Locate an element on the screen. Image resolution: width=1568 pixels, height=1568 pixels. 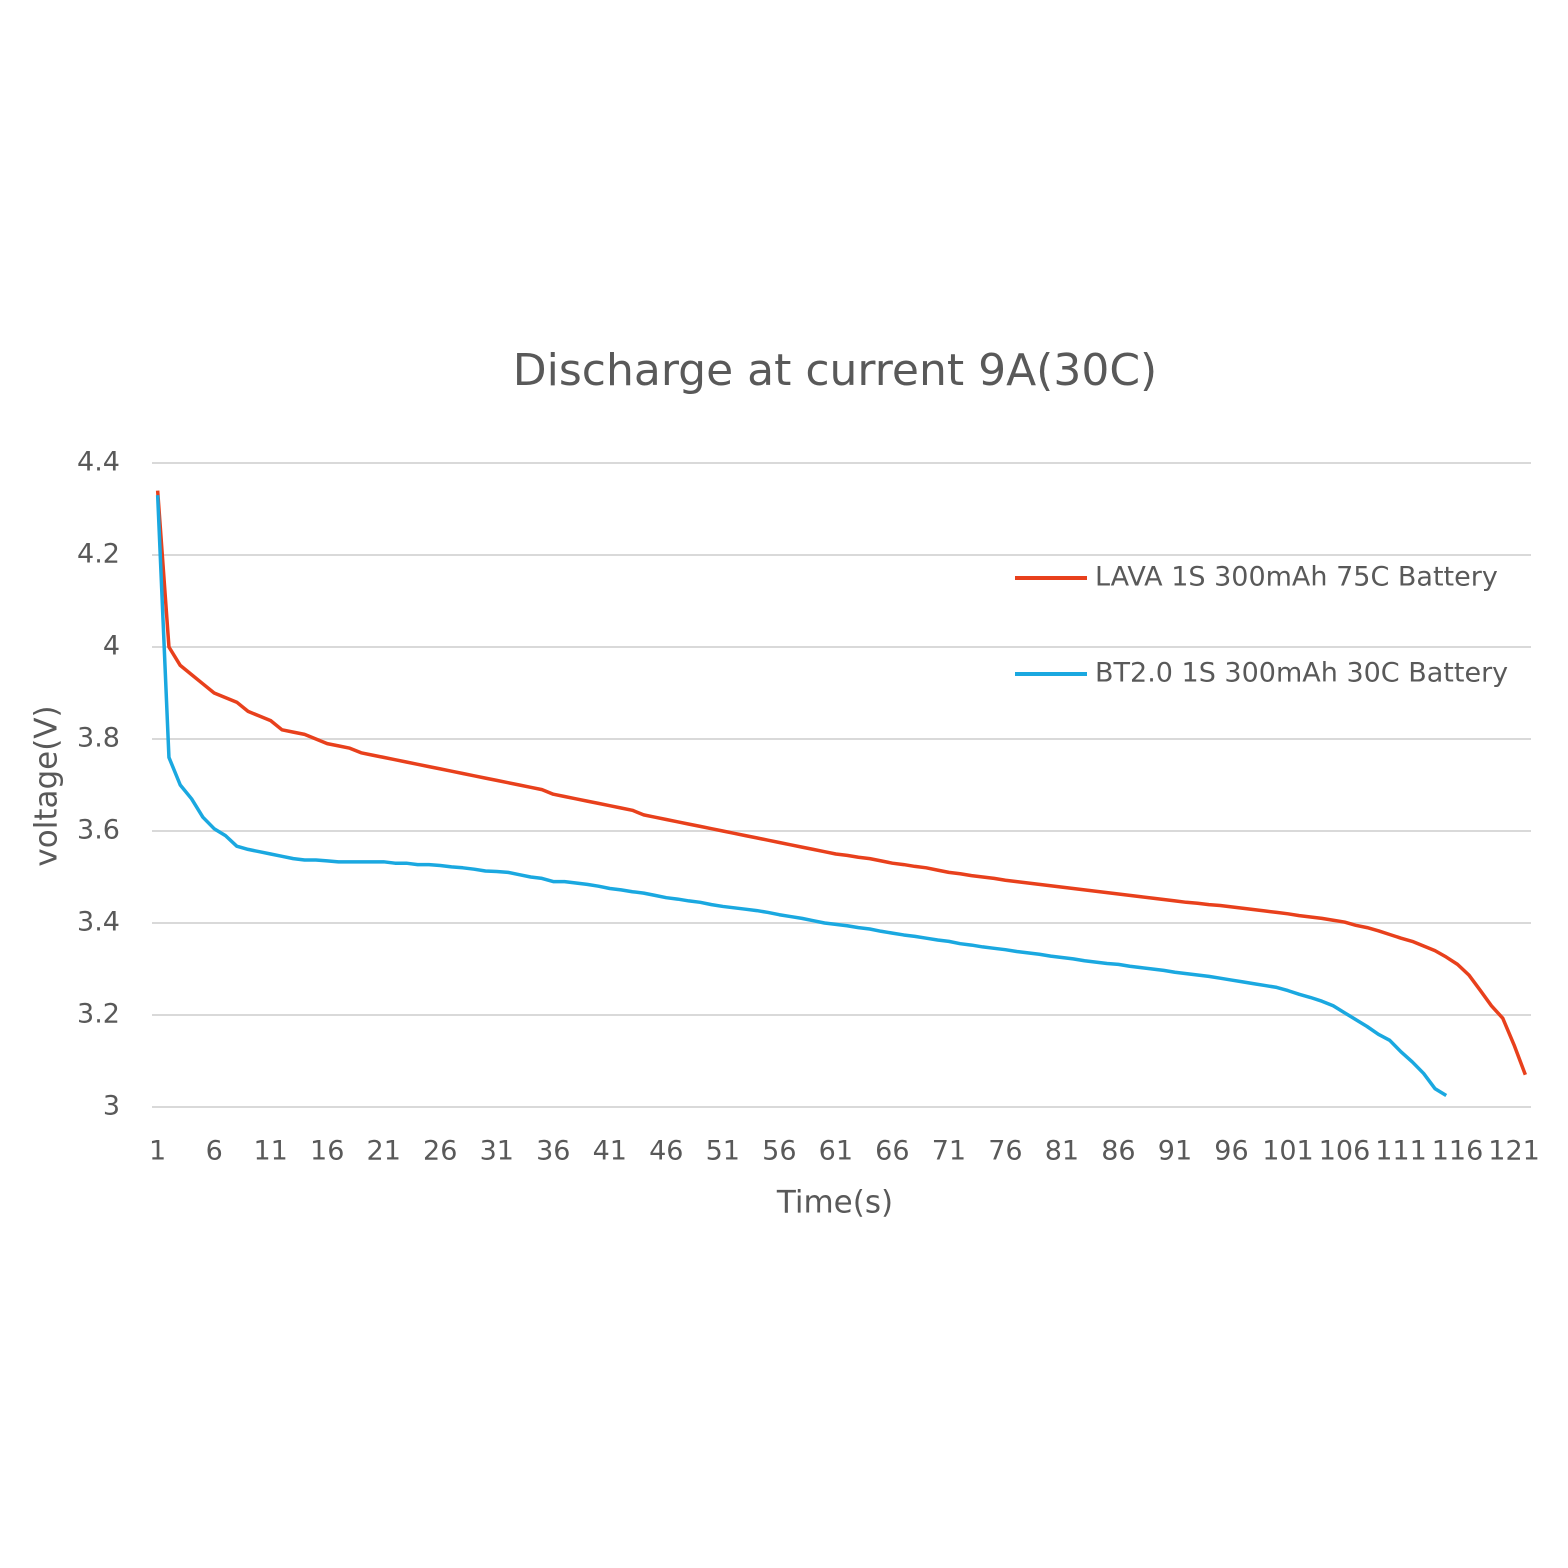
x-tick-label: 111 is located at coordinates (1401, 1151).